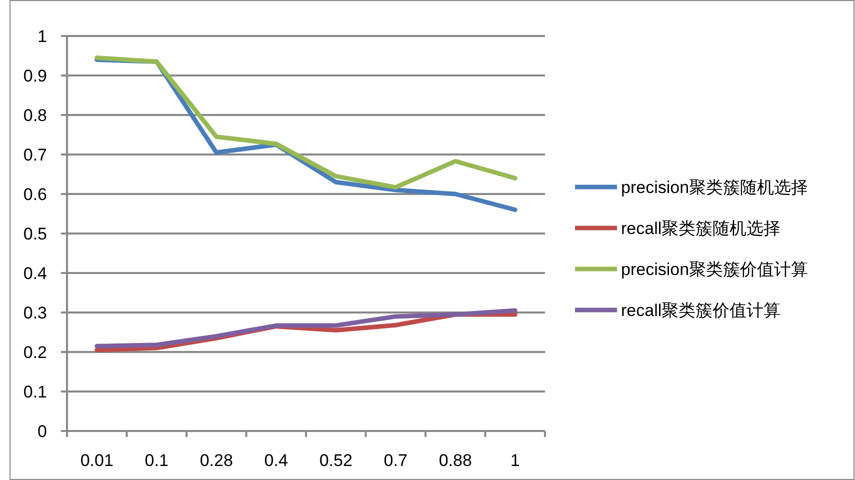 This screenshot has height=480, width=855. What do you see at coordinates (396, 460) in the screenshot?
I see `x-tick-label: 0.7` at bounding box center [396, 460].